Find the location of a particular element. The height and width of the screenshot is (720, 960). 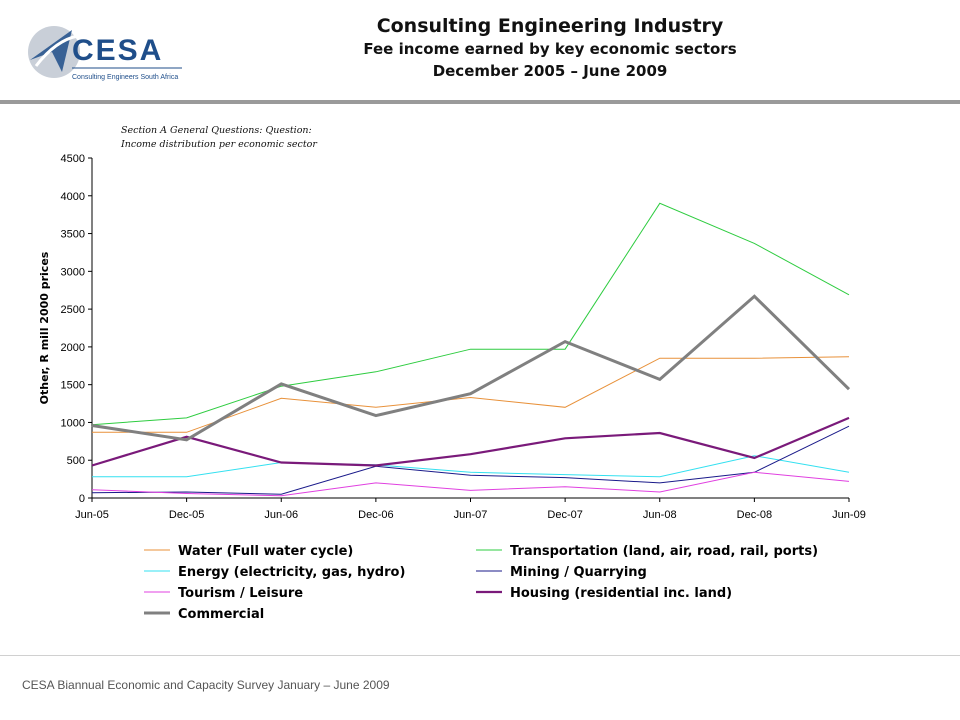

x-tick-label: Dec-05 is located at coordinates (186, 515).